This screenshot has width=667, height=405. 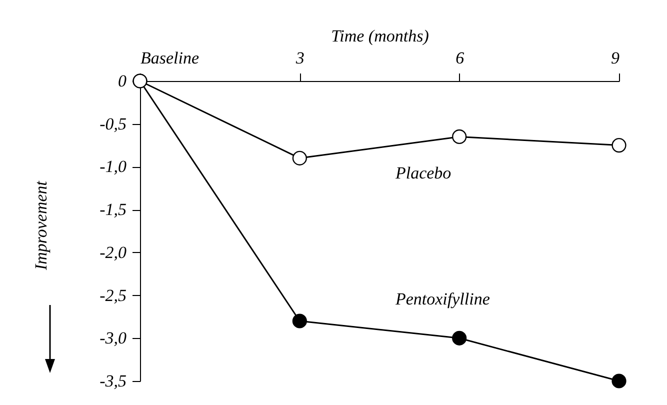 I want to click on y-tick-label: -1,5, so click(x=113, y=210).